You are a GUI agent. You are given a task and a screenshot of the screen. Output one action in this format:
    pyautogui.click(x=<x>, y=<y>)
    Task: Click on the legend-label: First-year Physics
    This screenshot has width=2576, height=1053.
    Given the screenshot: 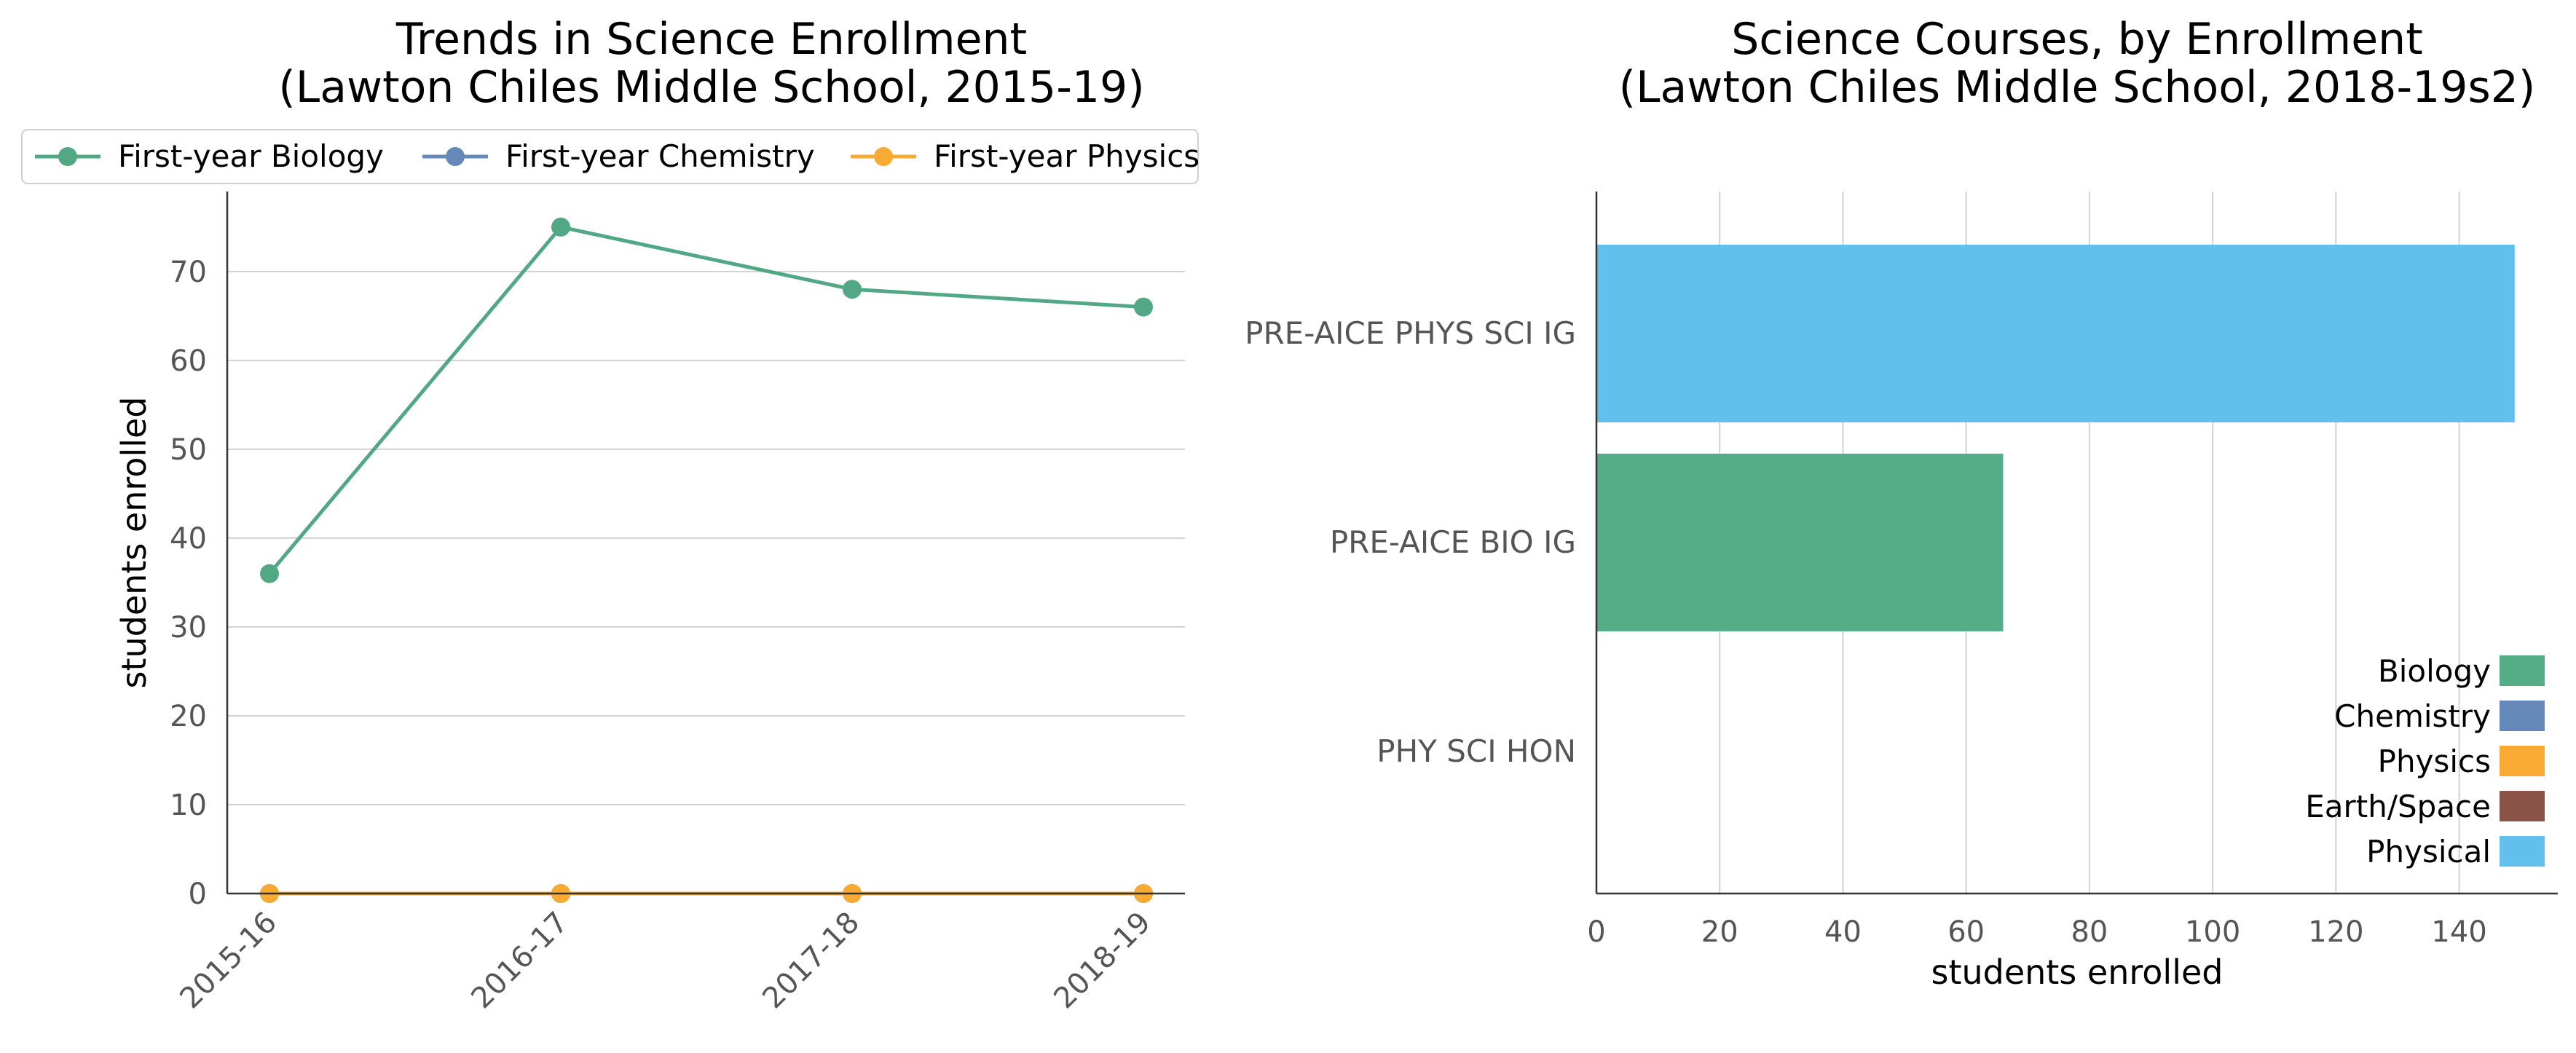 What is the action you would take?
    pyautogui.click(x=1067, y=156)
    